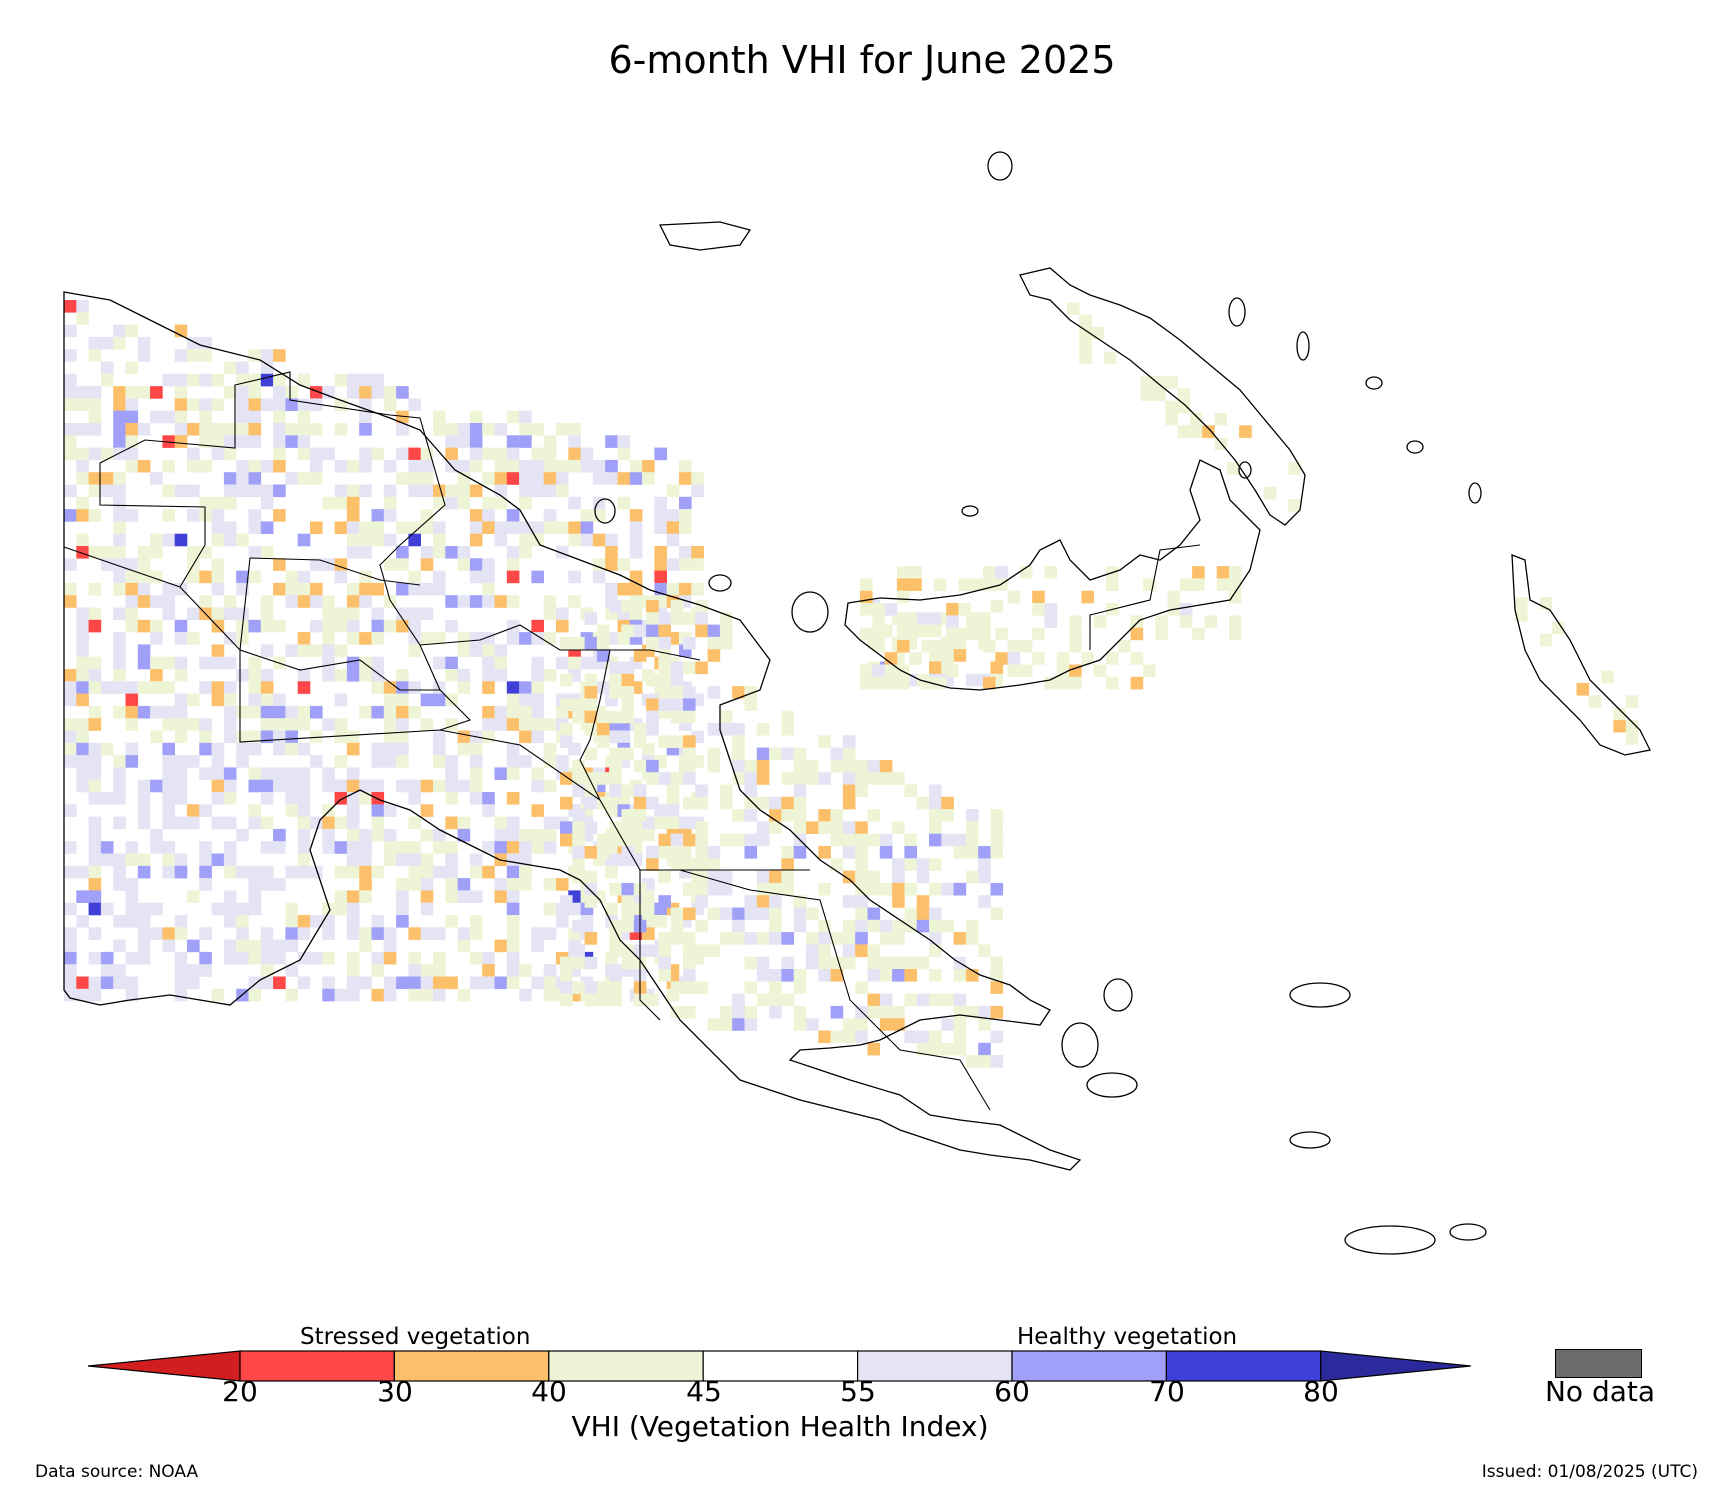 The height and width of the screenshot is (1494, 1724). What do you see at coordinates (1598, 1363) in the screenshot?
I see `no-data-swatch` at bounding box center [1598, 1363].